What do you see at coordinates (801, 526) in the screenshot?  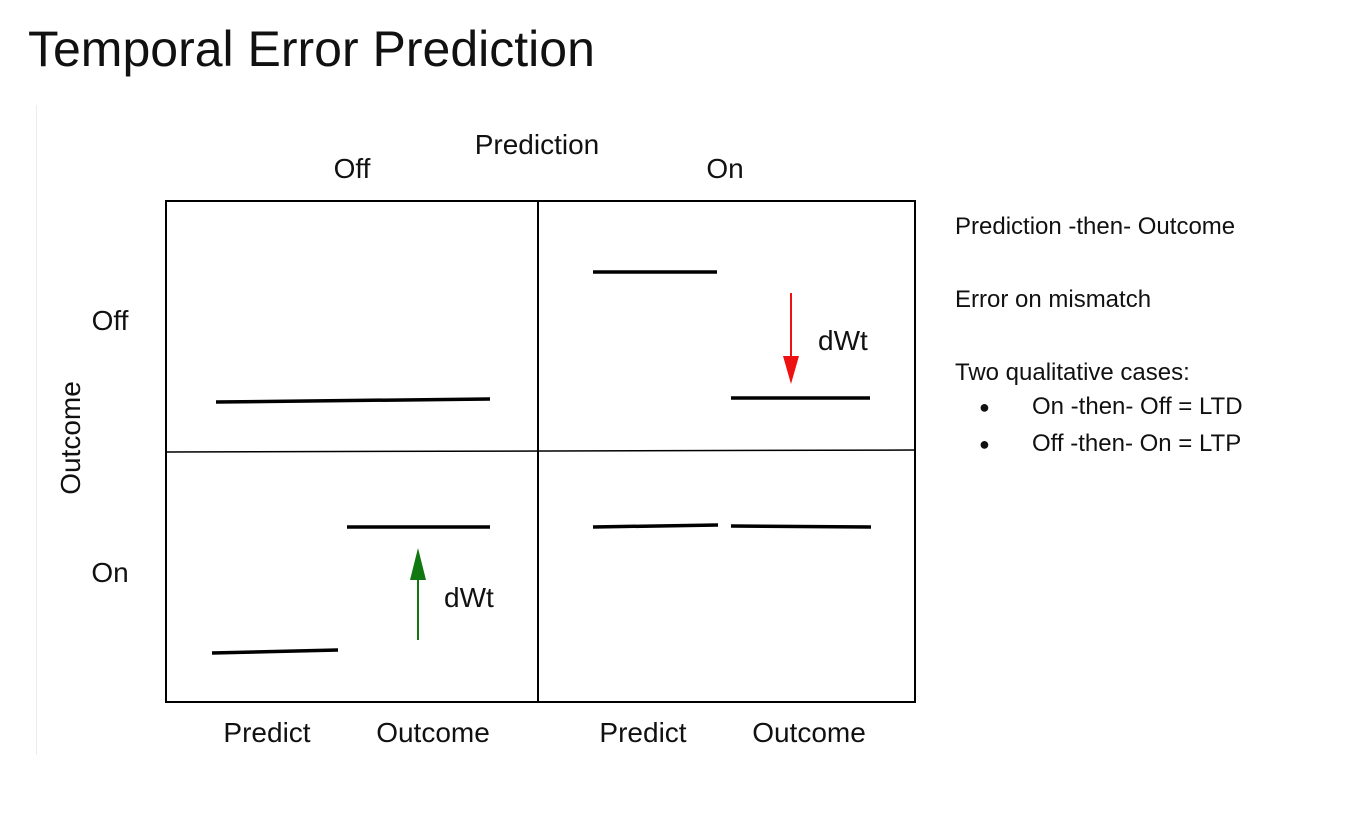 I see `trace-on-on-outcome` at bounding box center [801, 526].